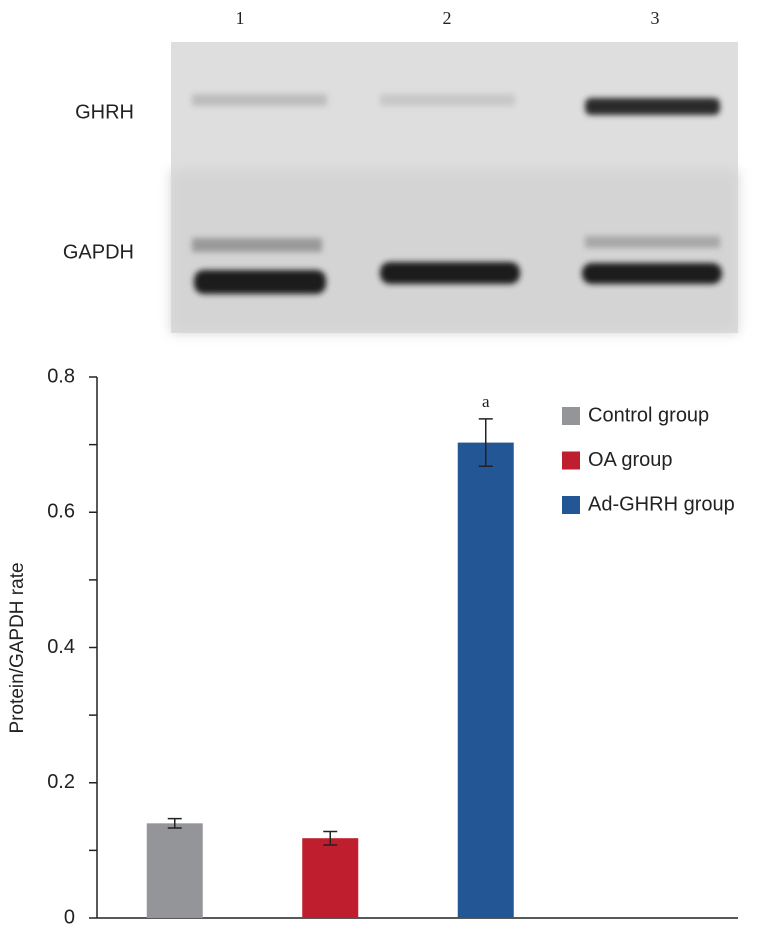 The height and width of the screenshot is (938, 757). I want to click on lane-label: 1, so click(240, 18).